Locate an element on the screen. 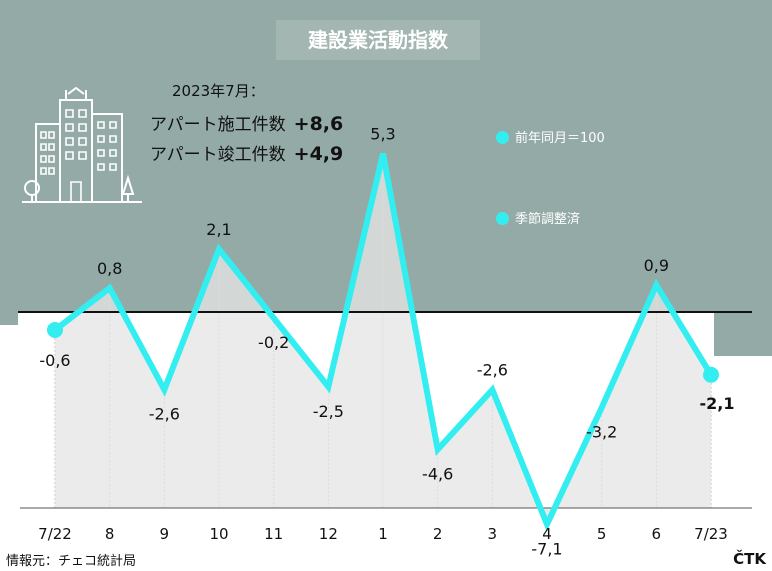 The width and height of the screenshot is (772, 571). x-tick-label: 1 is located at coordinates (383, 534).